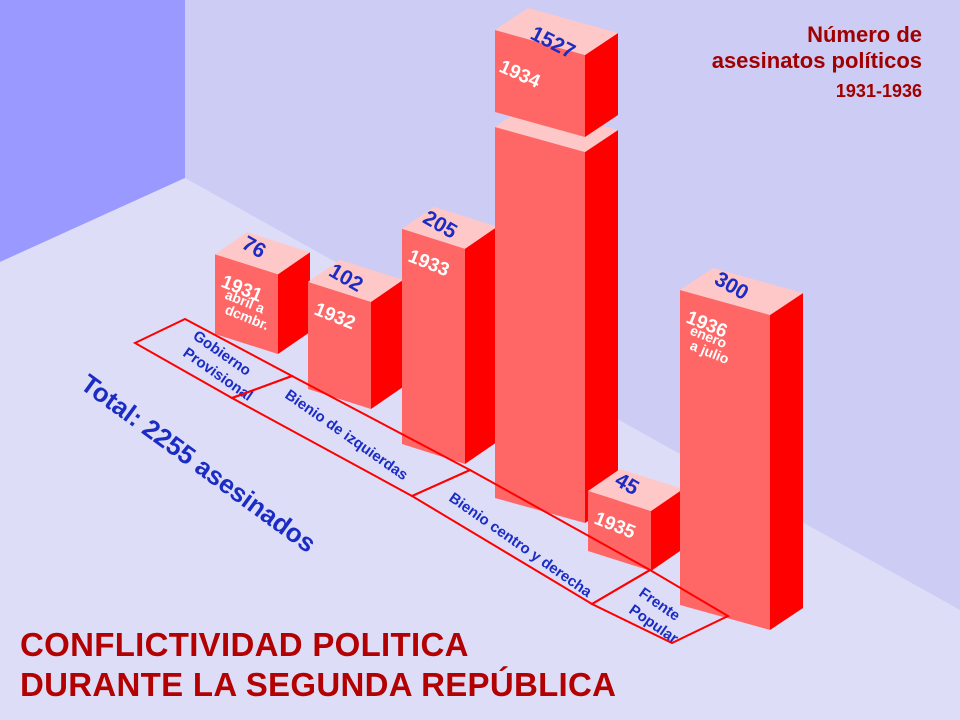 The height and width of the screenshot is (720, 960). I want to click on bar-1936-front, so click(725, 460).